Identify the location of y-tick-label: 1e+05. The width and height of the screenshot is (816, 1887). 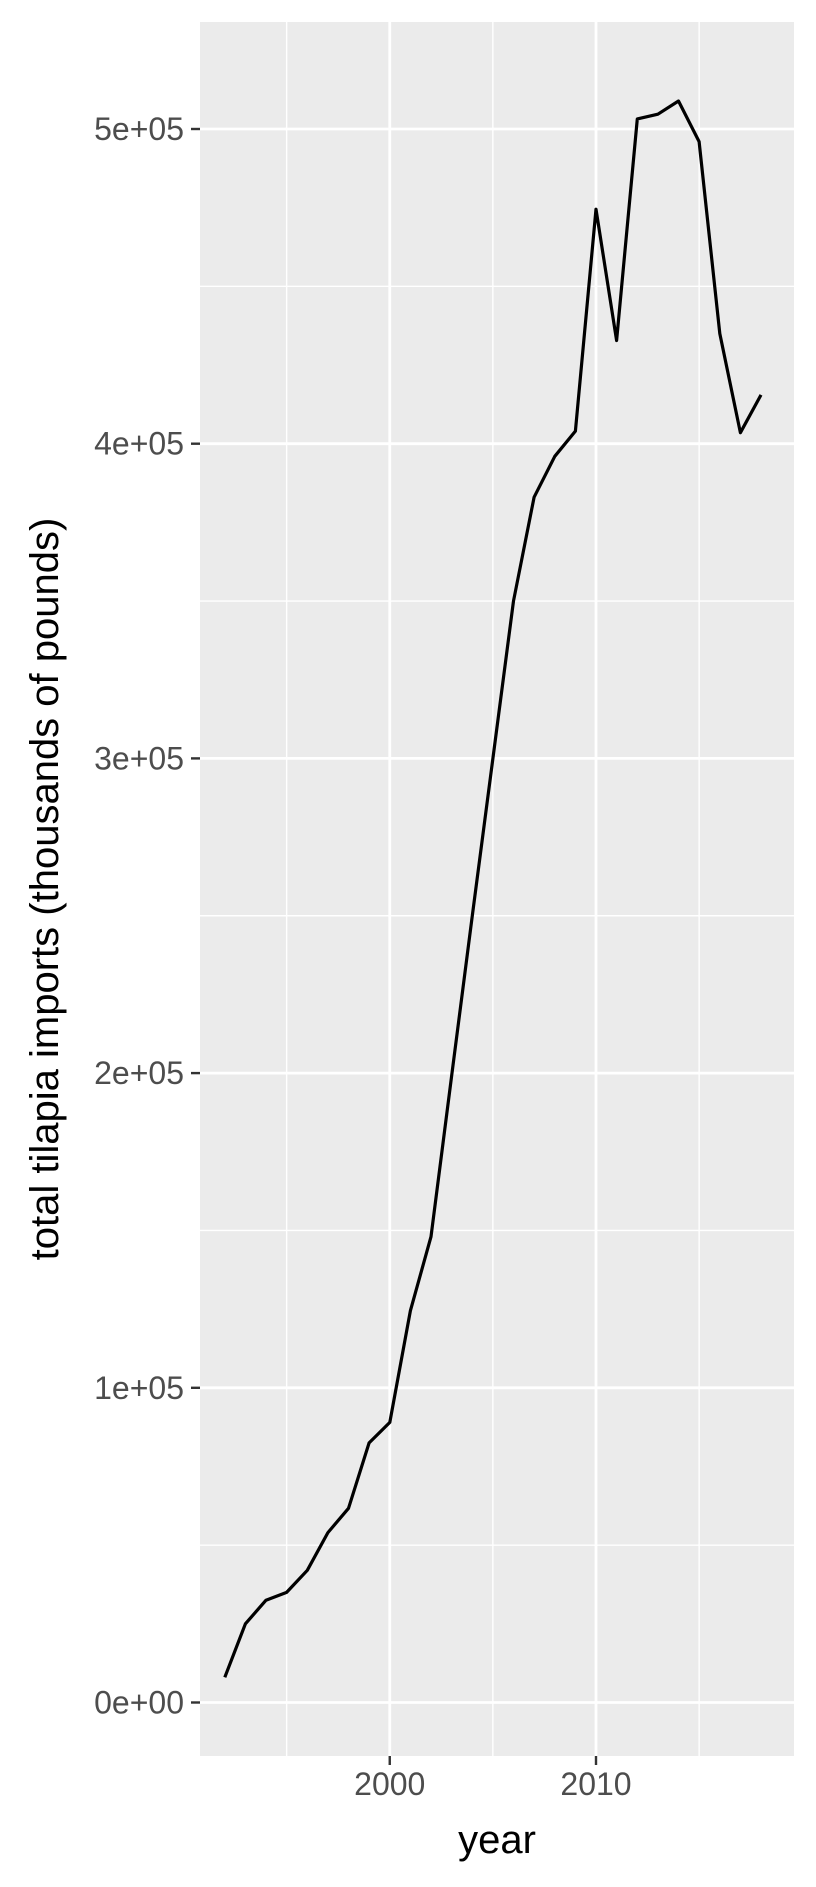
(139, 1388).